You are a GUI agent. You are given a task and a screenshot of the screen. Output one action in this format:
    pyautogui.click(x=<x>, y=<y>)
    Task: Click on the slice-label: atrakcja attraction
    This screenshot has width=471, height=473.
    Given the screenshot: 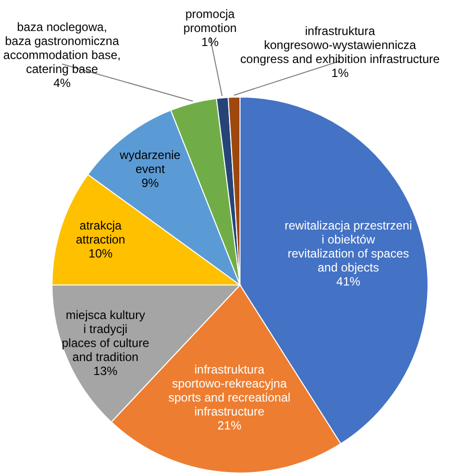 What is the action you would take?
    pyautogui.click(x=101, y=232)
    